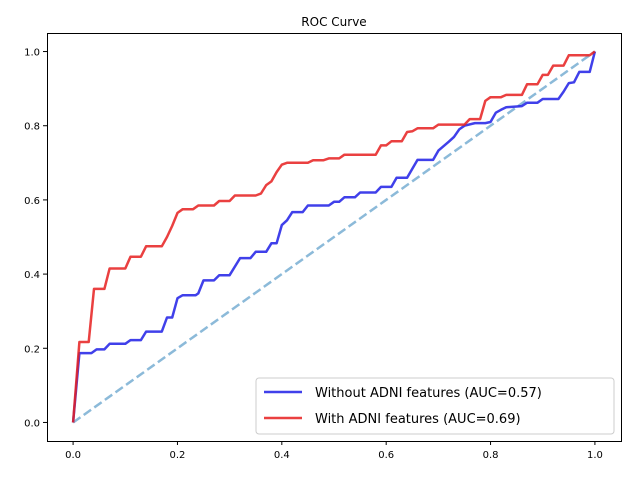 The image size is (640, 480). Describe the element at coordinates (334, 451) in the screenshot. I see `x-axis-ticks: 0.0 0.2 0.4 0.6 0.8 1.0` at that location.